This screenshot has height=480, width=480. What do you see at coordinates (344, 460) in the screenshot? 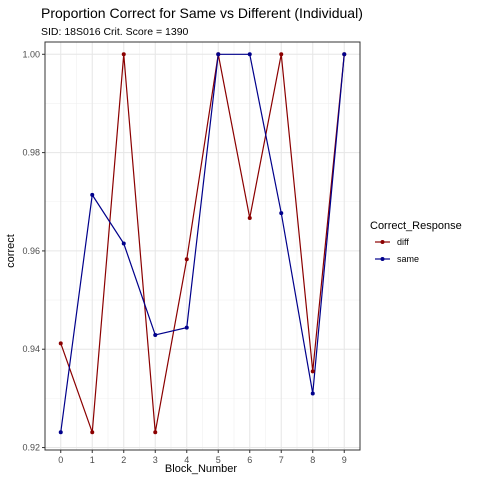
I see `x-tick-label: 9` at bounding box center [344, 460].